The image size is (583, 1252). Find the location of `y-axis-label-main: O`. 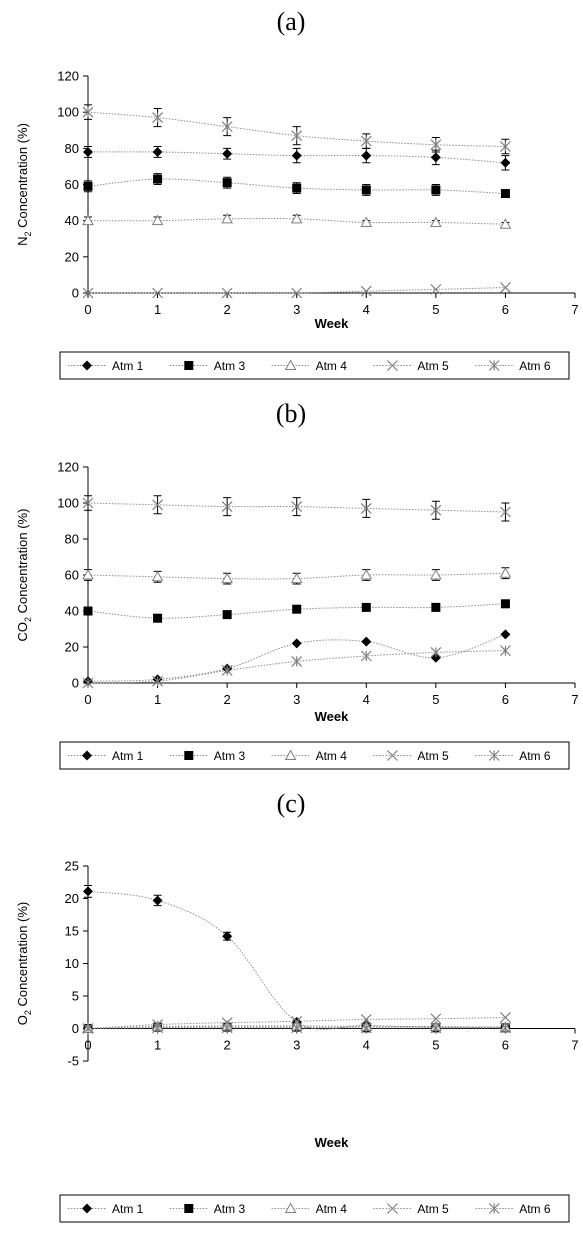

y-axis-label-main: O is located at coordinates (22, 1020).